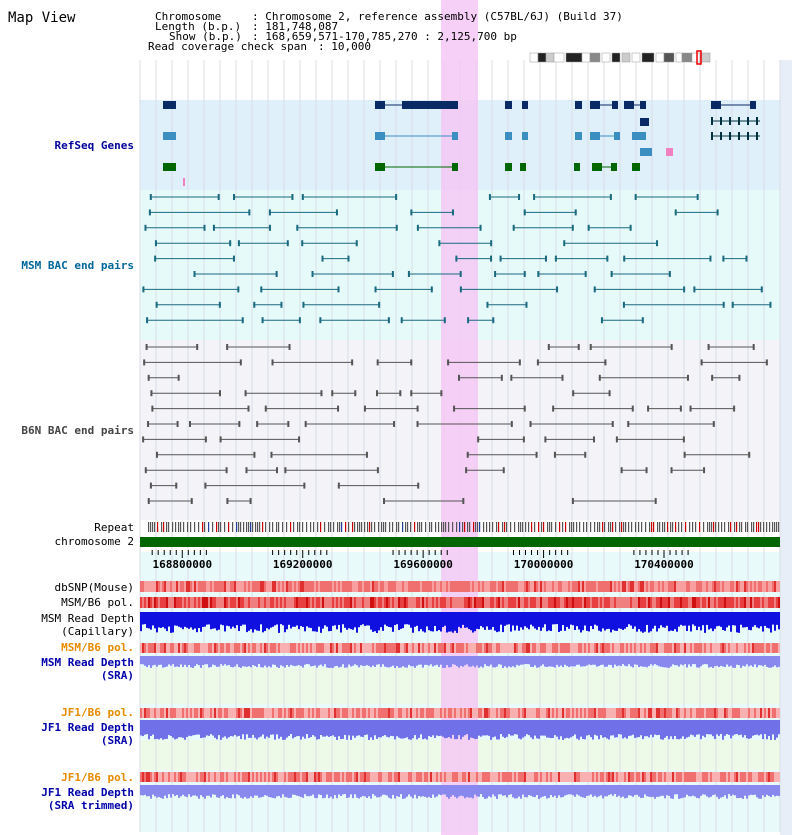 The width and height of the screenshot is (800, 835). I want to click on track-label-msm-bac: MSM BAC end pairs, so click(77, 265).